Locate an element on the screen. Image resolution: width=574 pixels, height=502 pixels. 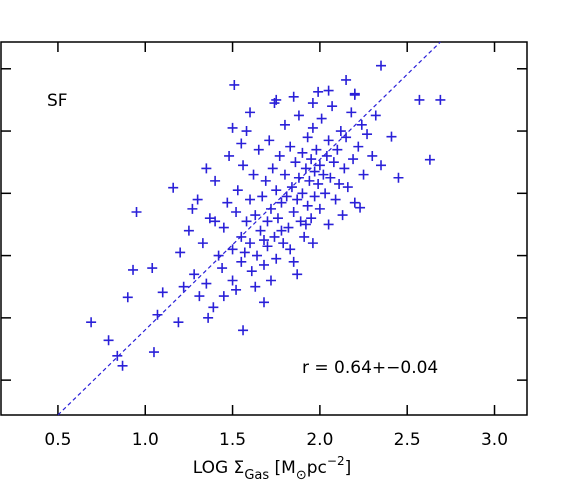
x-axis-label-part: ⊙ is located at coordinates (301, 475).